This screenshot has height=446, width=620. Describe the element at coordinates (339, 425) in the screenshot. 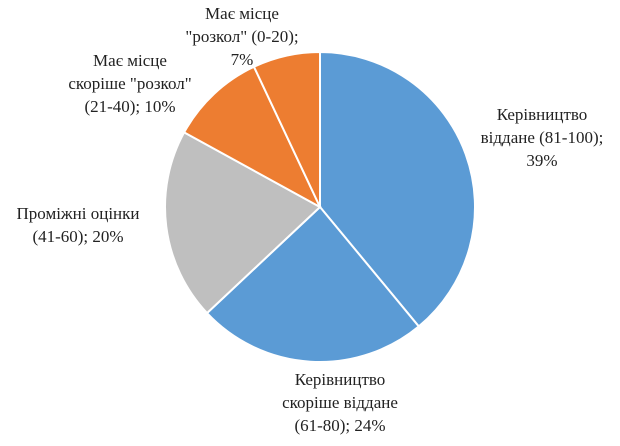

I see `slice-label-line: (61-80); 24%` at that location.